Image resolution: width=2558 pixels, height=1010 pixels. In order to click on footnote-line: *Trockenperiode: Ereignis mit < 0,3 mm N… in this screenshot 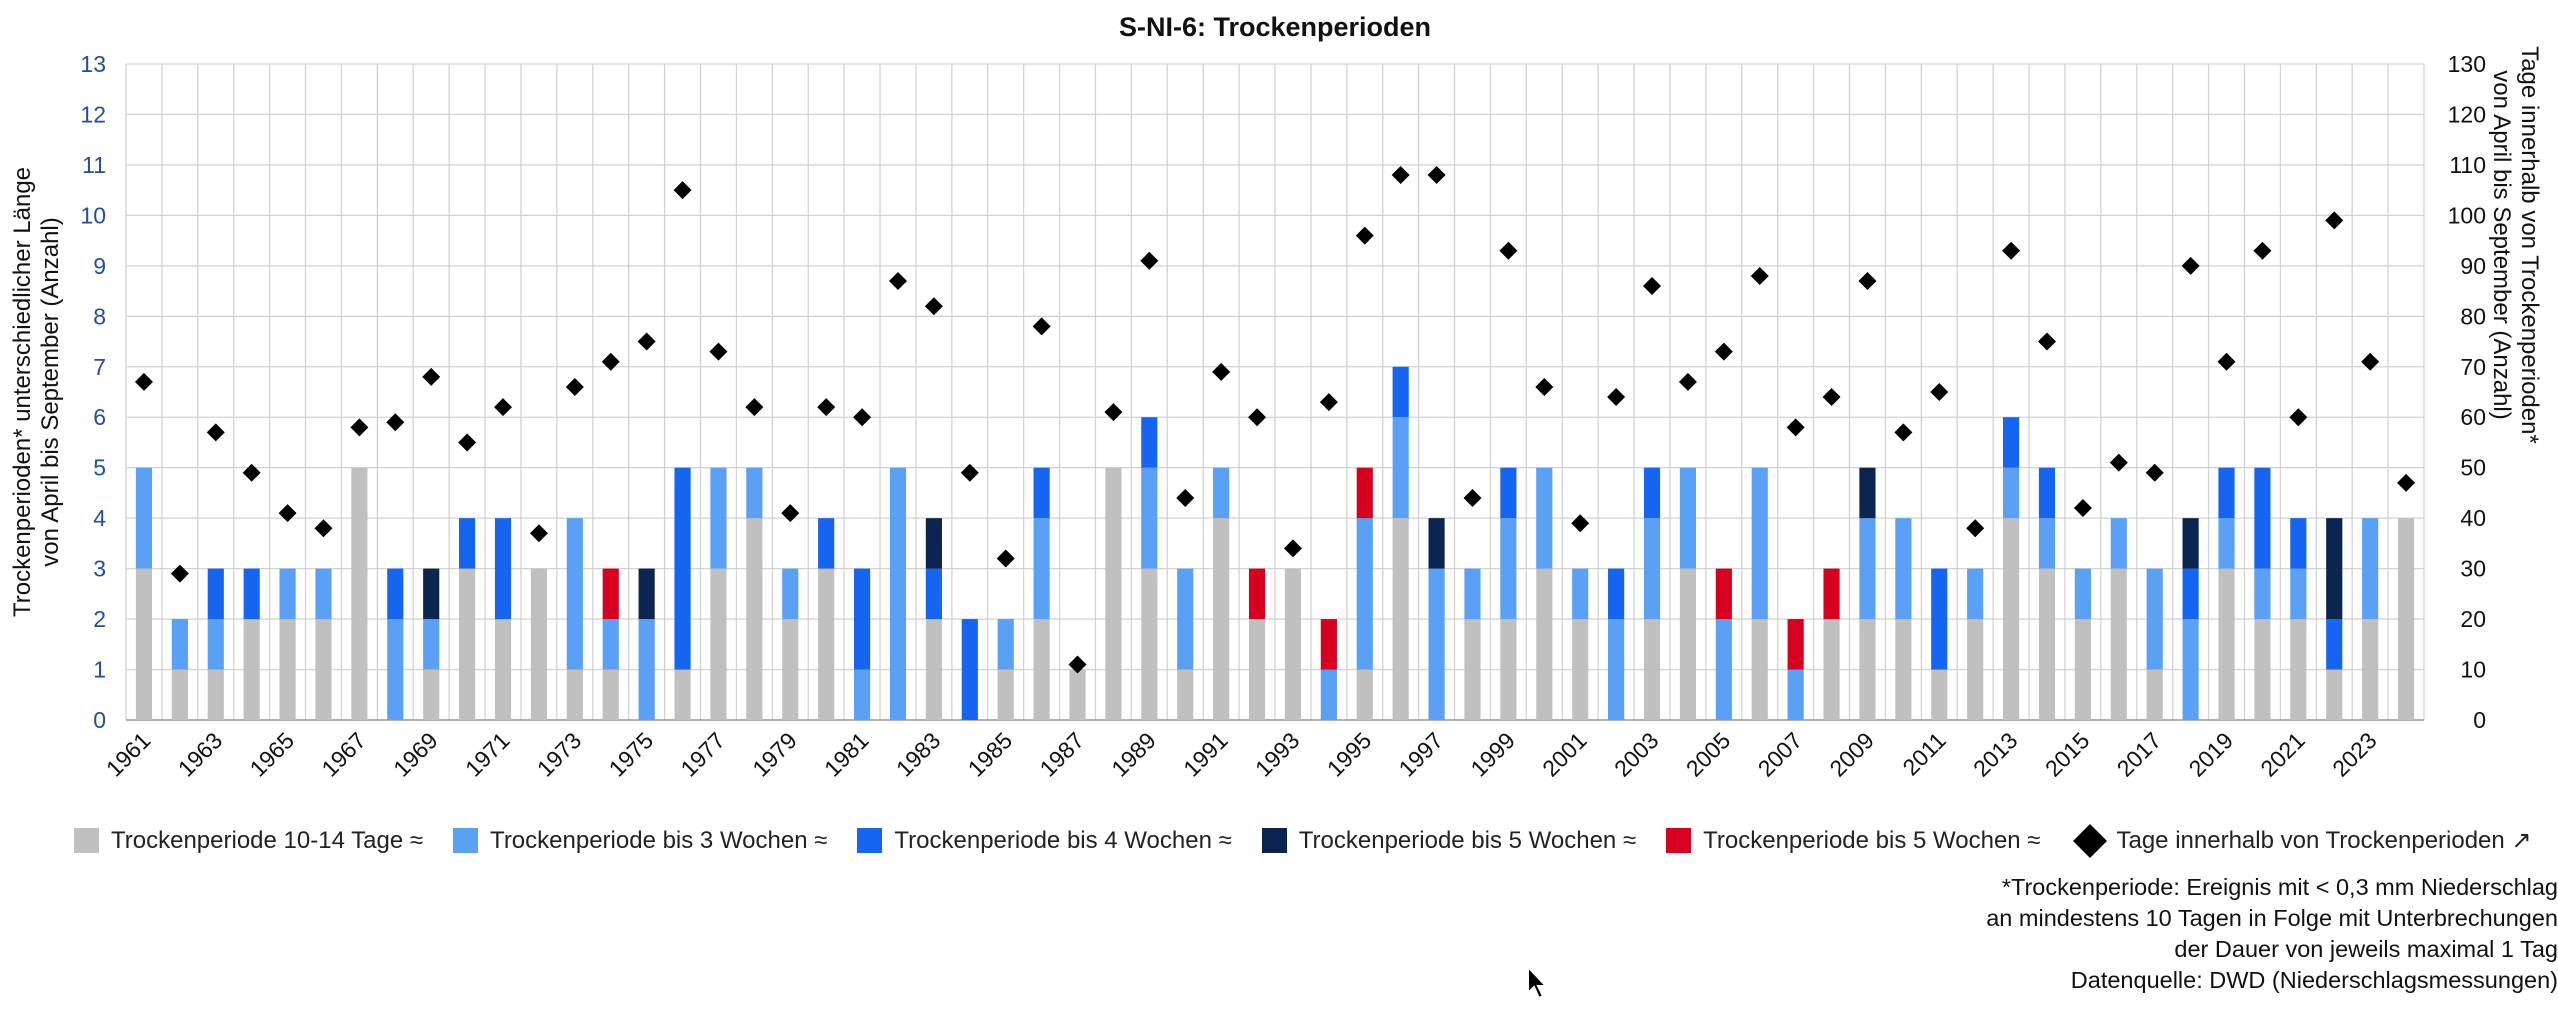, I will do `click(2279, 887)`.